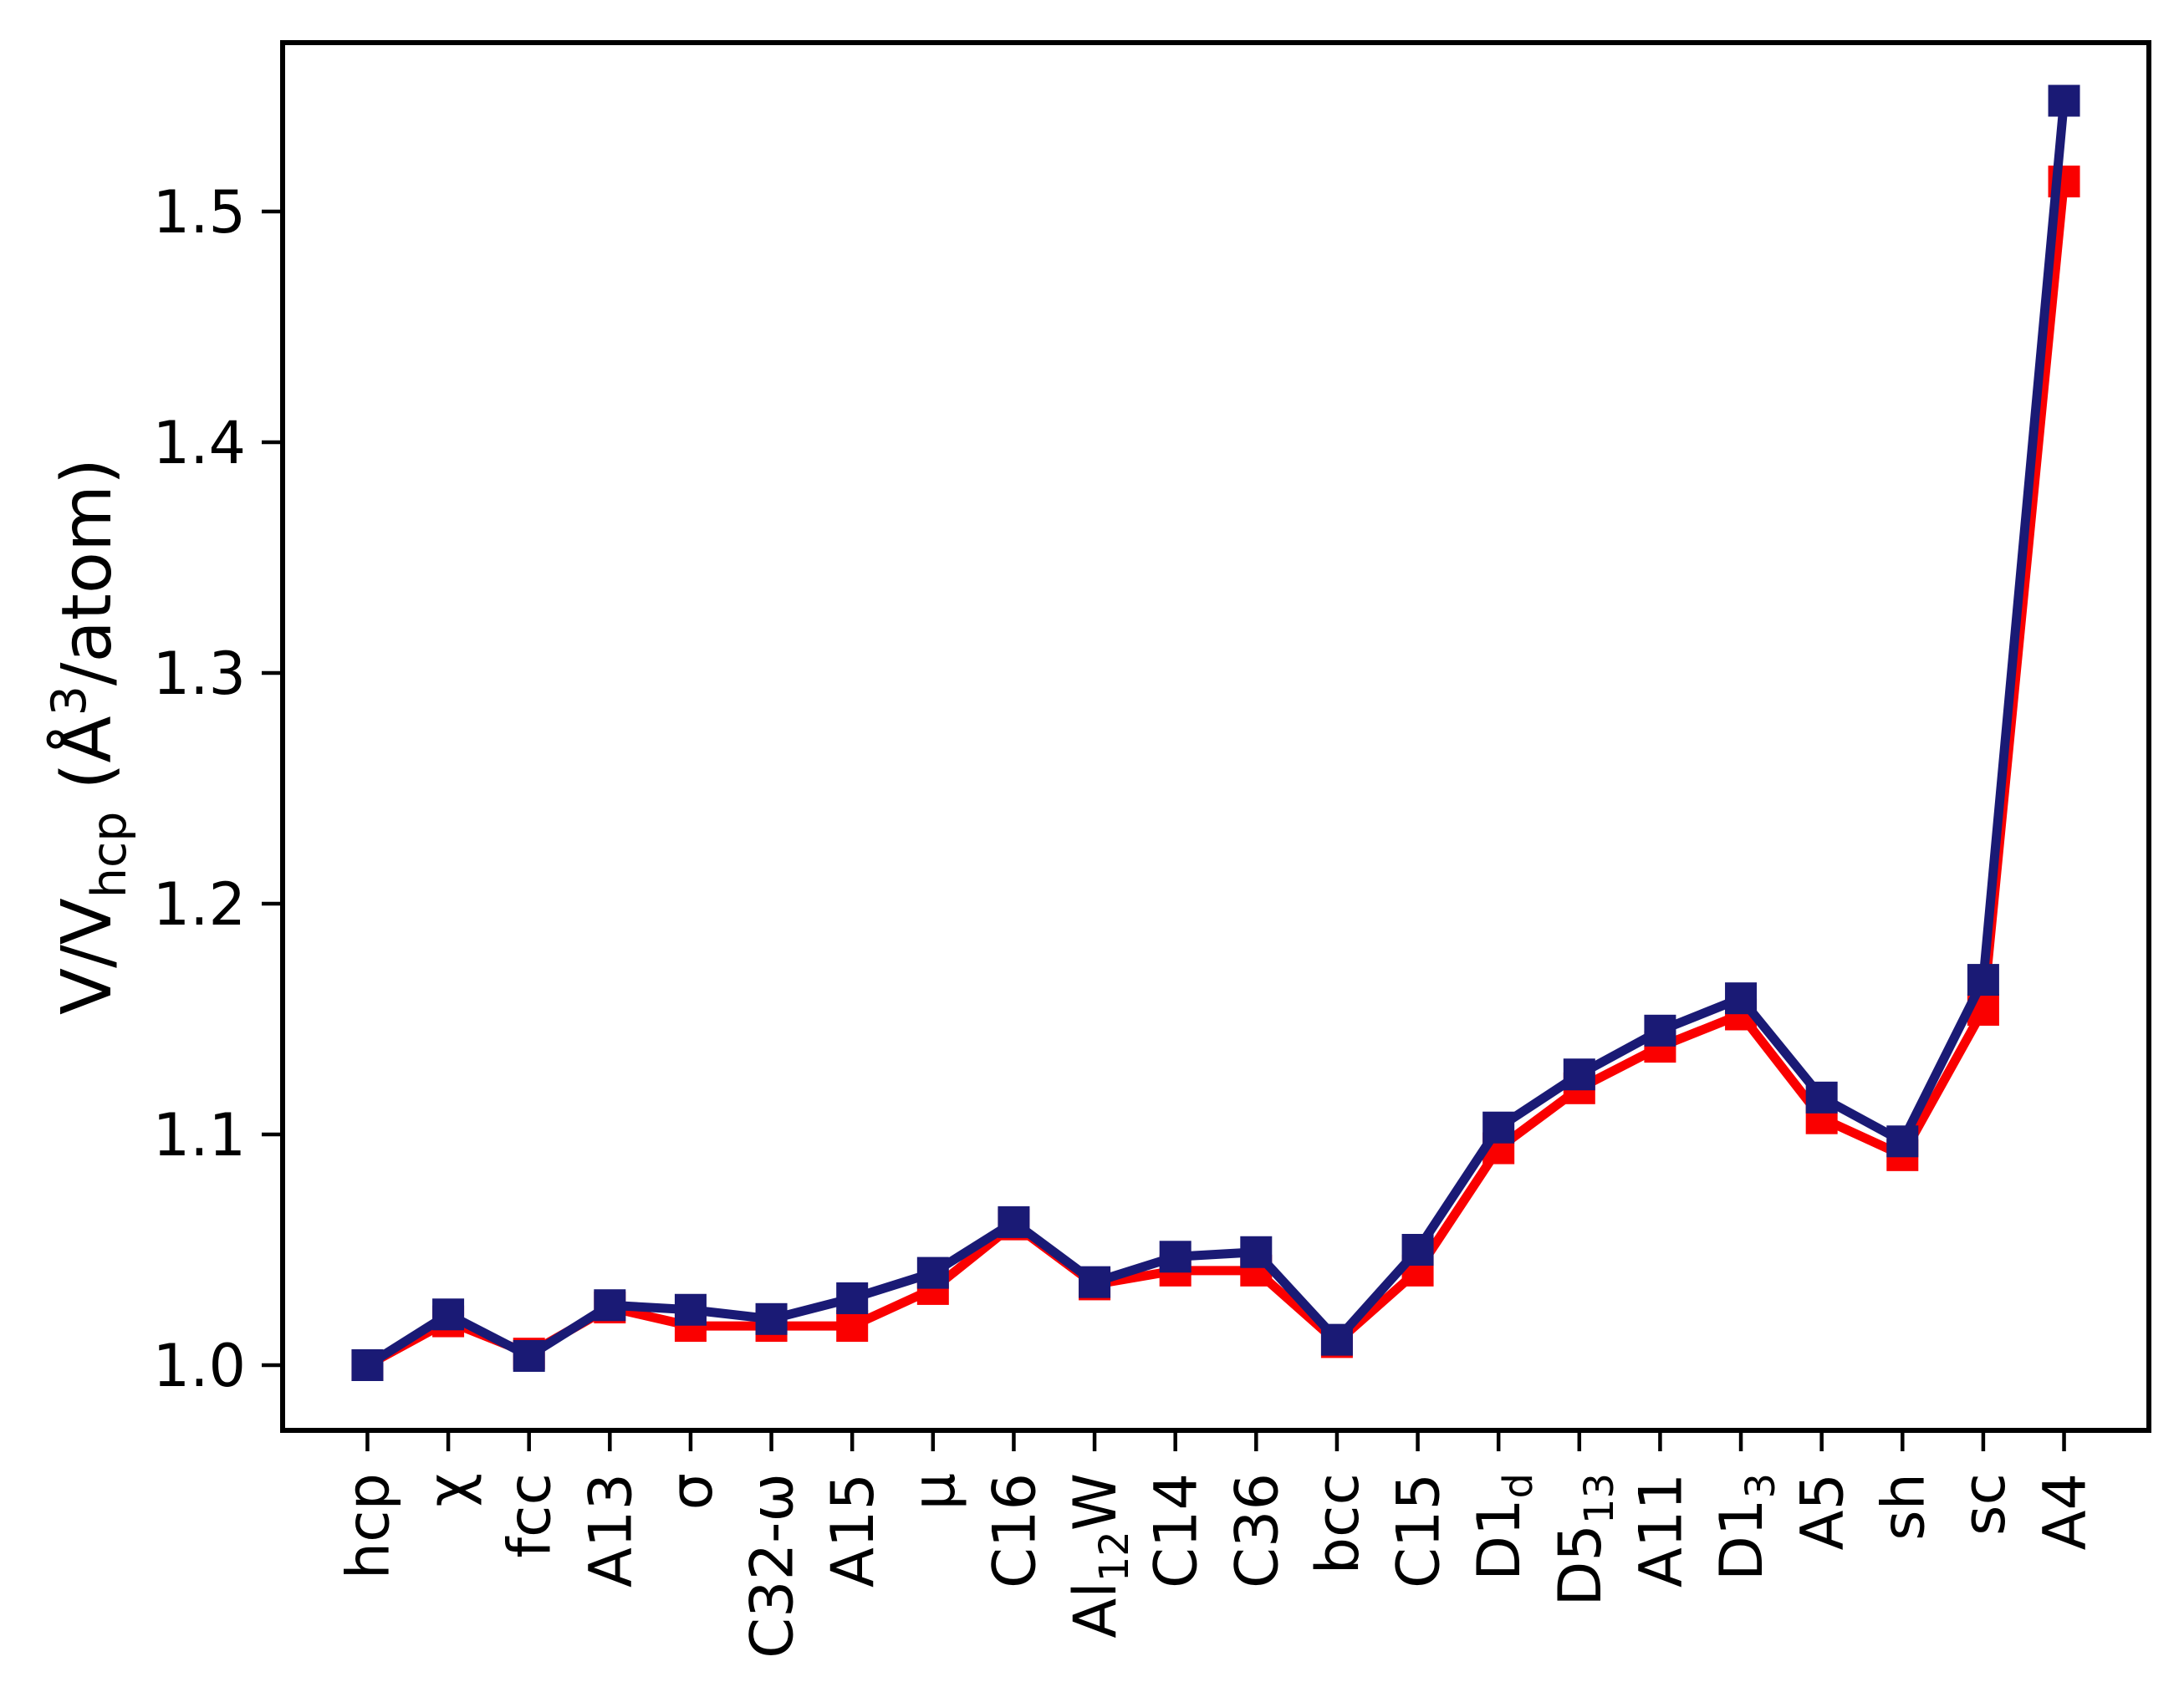  What do you see at coordinates (87, 572) in the screenshot?
I see `label-segment: /atom)` at bounding box center [87, 572].